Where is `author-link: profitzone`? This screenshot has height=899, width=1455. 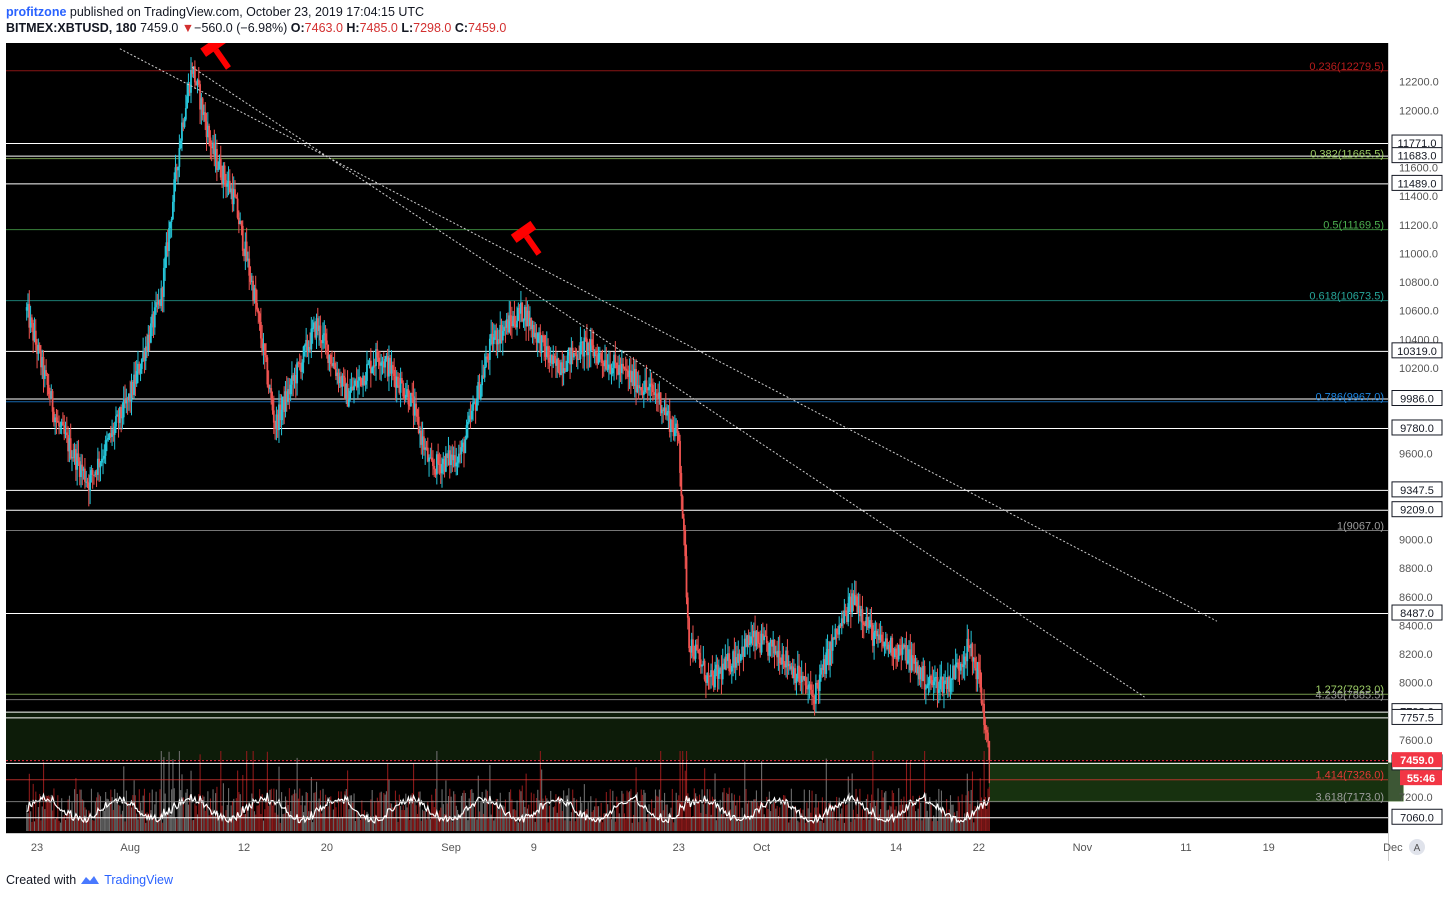
author-link: profitzone is located at coordinates (36, 12).